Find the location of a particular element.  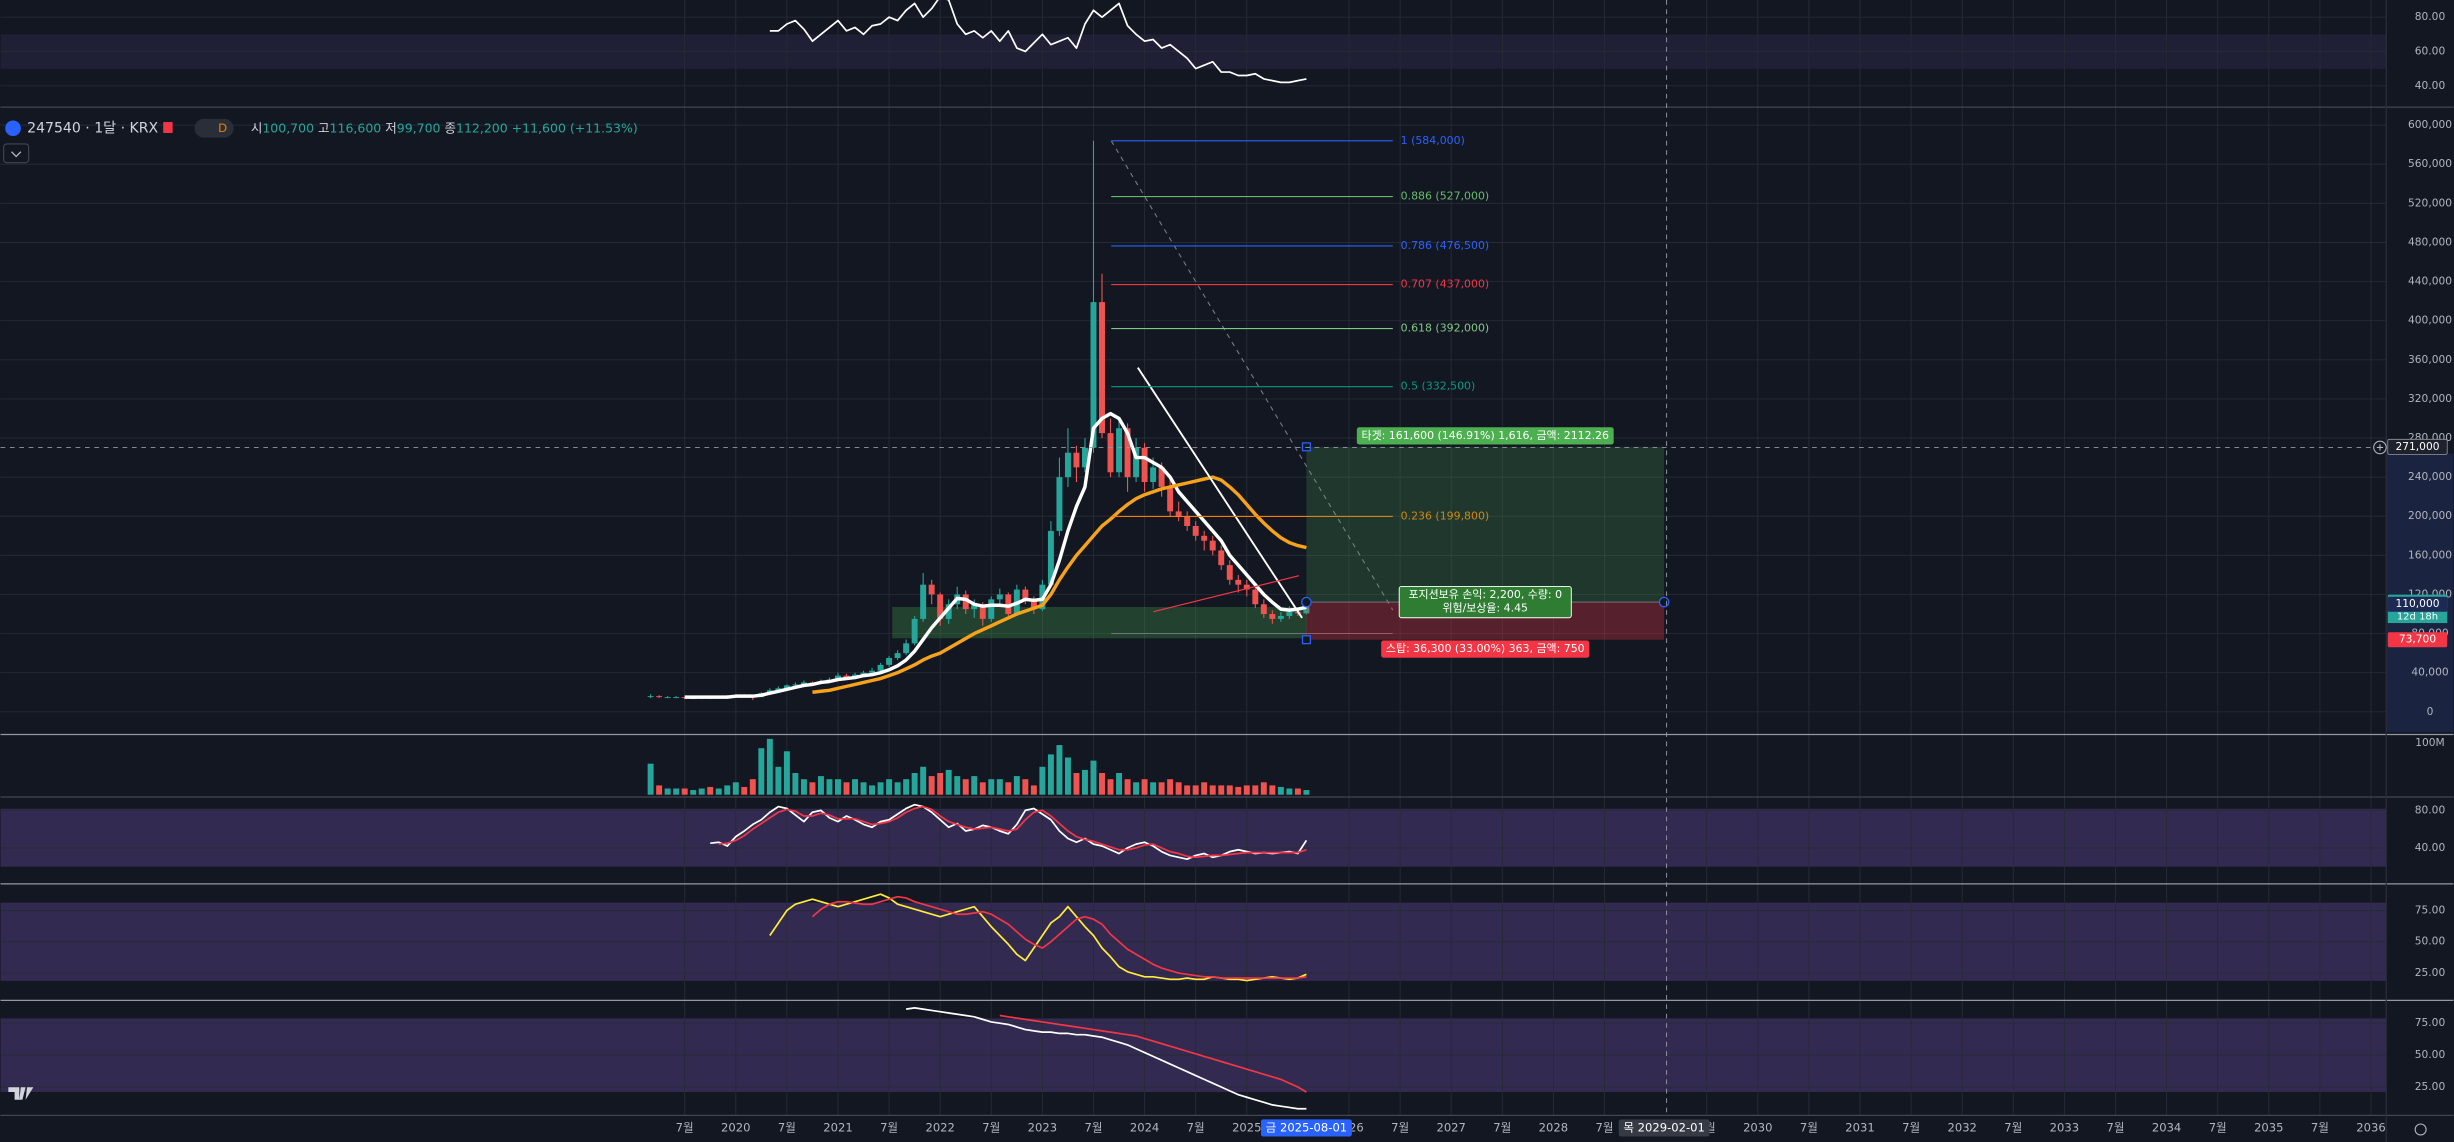

badge is located at coordinates (214, 128).